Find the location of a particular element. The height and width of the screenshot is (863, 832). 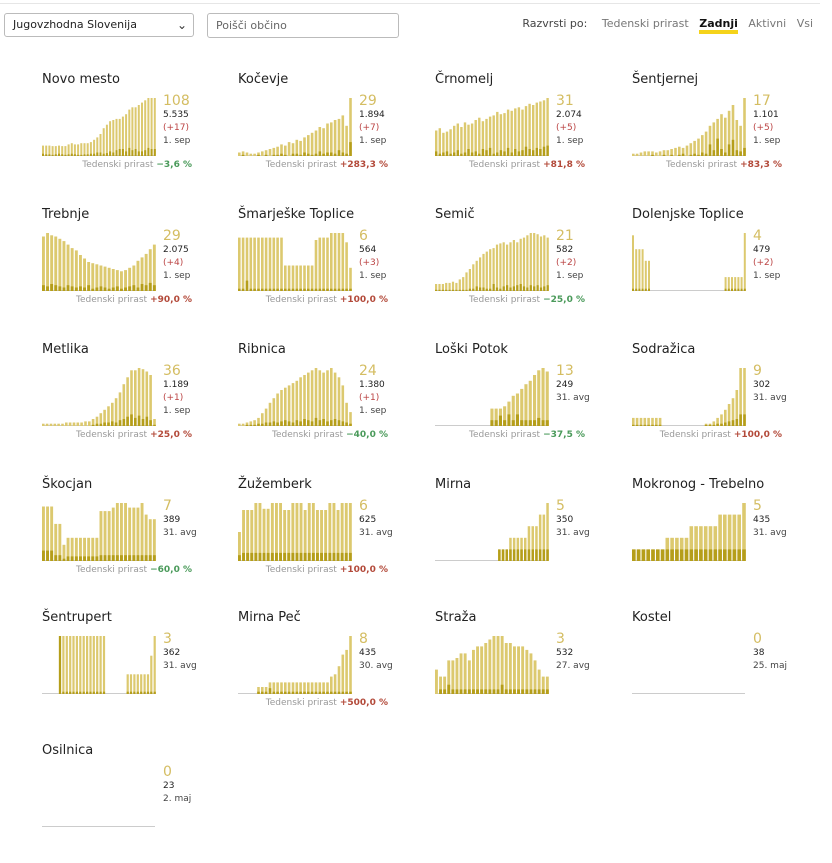

municipality-card: Osilnica 0 23 2. maj is located at coordinates (127, 803).